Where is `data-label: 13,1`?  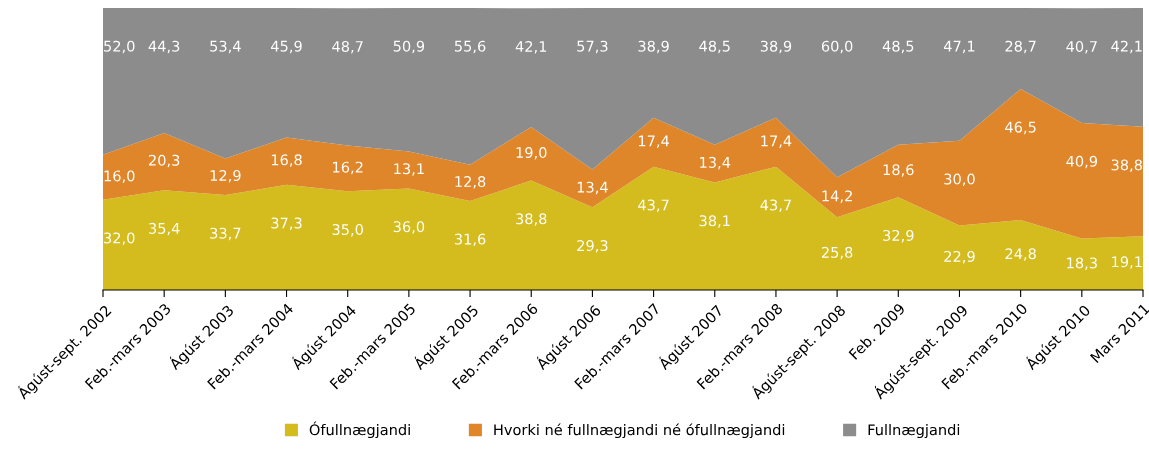 data-label: 13,1 is located at coordinates (409, 169).